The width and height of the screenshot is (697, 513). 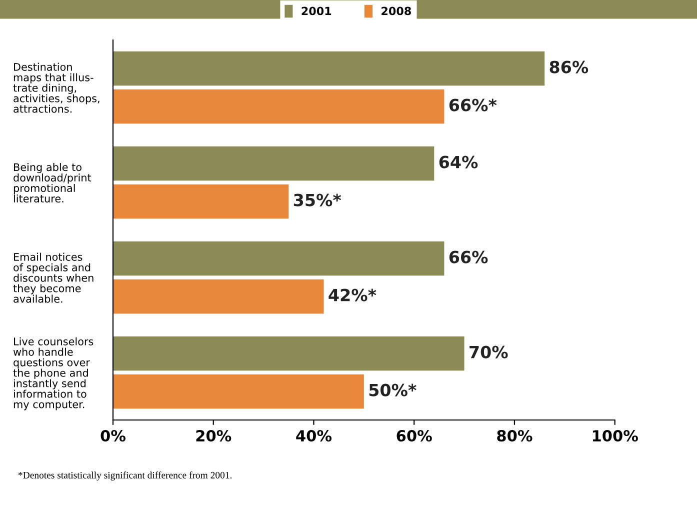 What do you see at coordinates (489, 352) in the screenshot?
I see `data-label: 70%` at bounding box center [489, 352].